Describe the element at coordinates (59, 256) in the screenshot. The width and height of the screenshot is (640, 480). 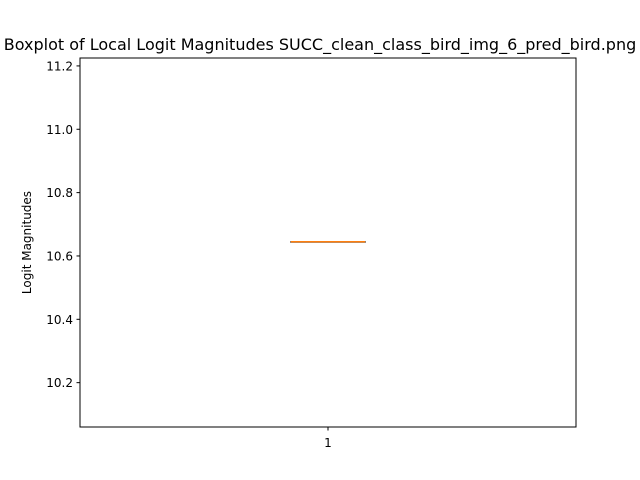
I see `y-tick-label: 10.6` at that location.